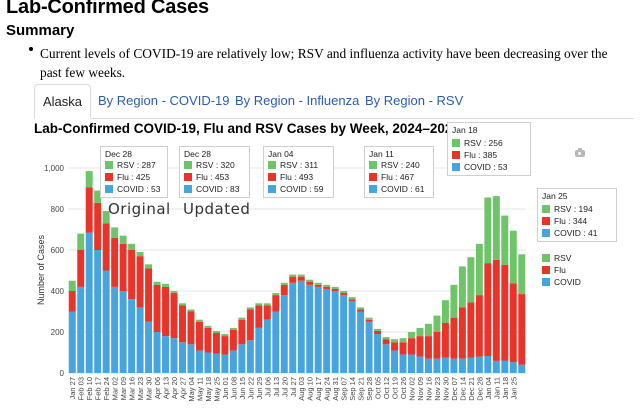 The image size is (640, 418). I want to click on tab-alaska: Alaska, so click(63, 101).